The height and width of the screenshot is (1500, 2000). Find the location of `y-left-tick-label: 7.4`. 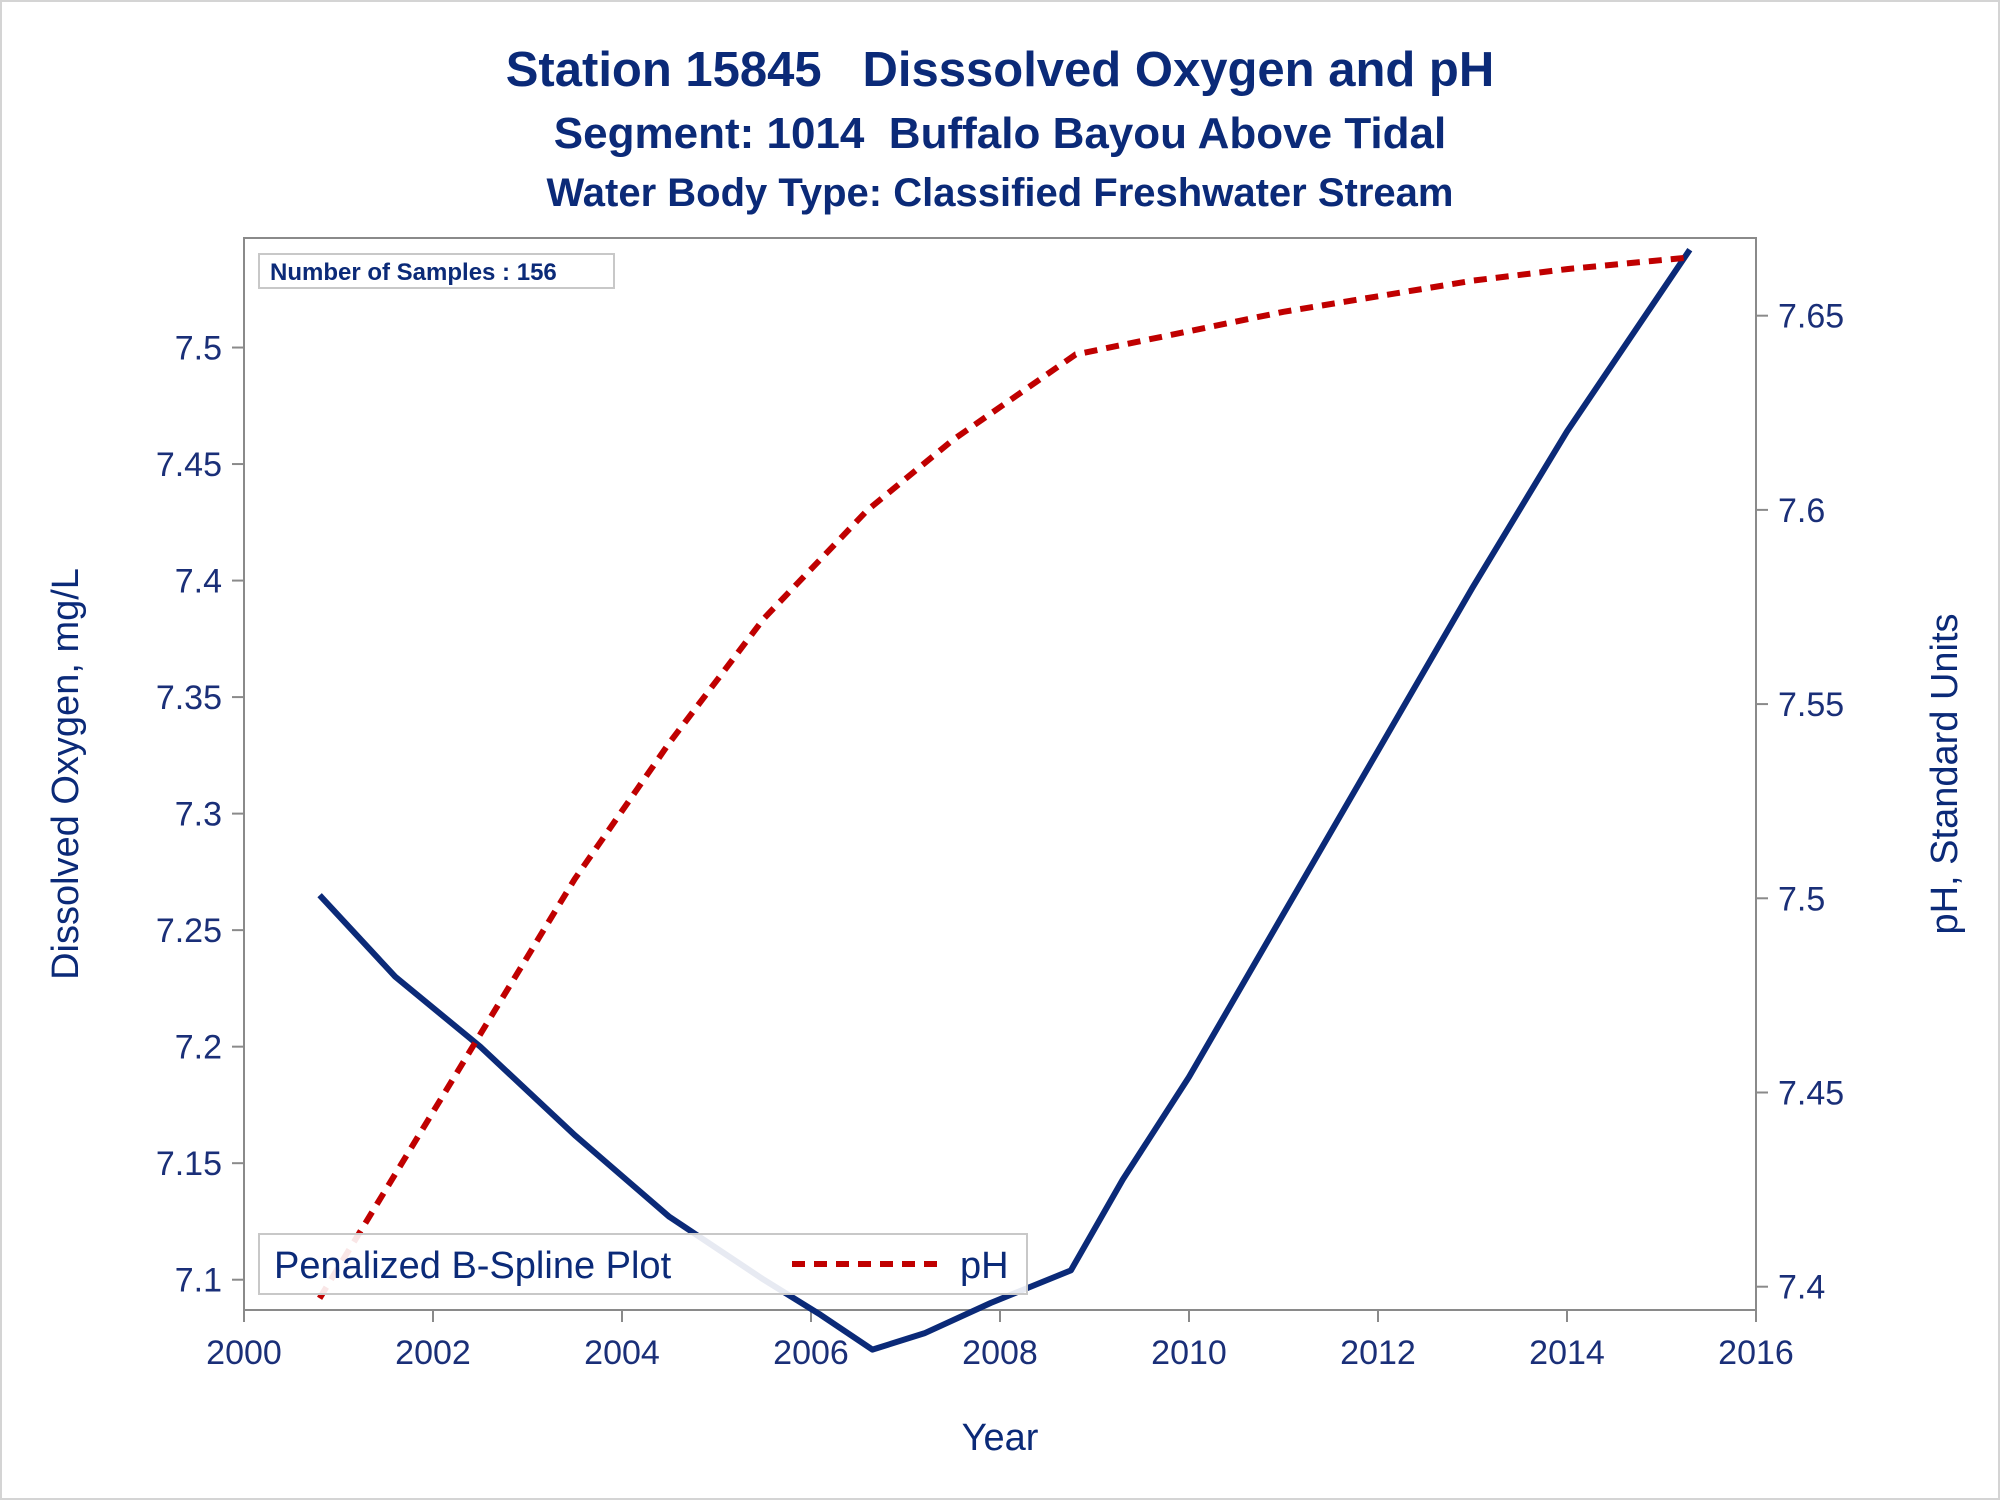

y-left-tick-label: 7.4 is located at coordinates (198, 582).